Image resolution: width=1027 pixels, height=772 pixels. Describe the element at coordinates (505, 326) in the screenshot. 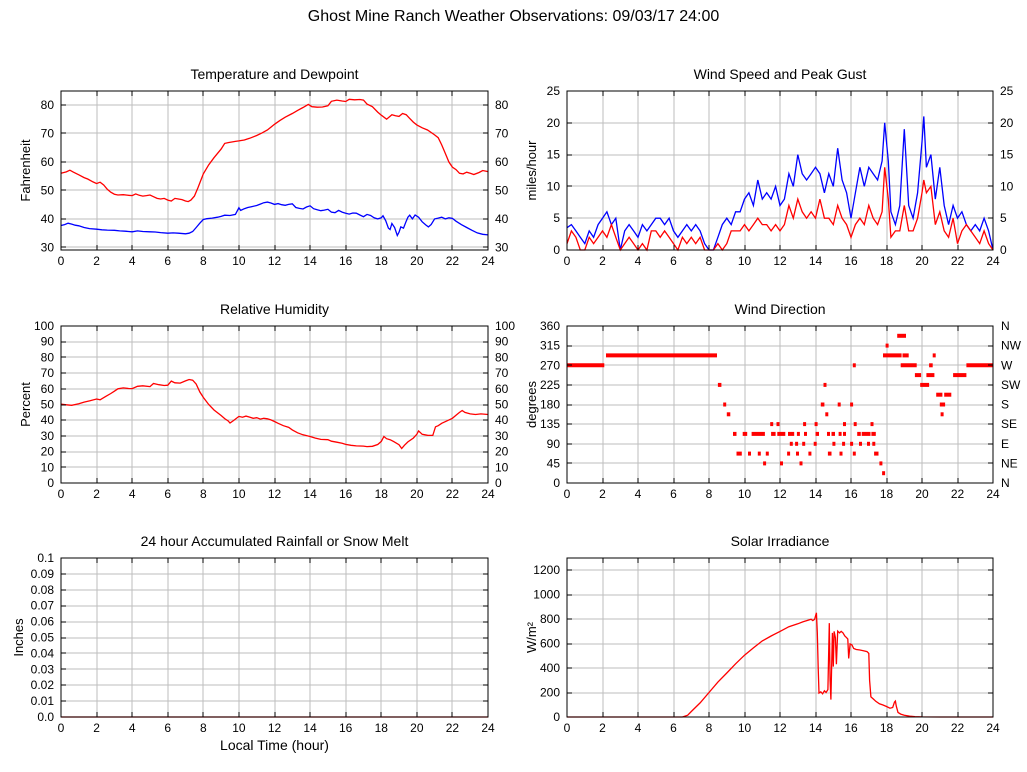

I see `y-tick-label-right: 100` at that location.